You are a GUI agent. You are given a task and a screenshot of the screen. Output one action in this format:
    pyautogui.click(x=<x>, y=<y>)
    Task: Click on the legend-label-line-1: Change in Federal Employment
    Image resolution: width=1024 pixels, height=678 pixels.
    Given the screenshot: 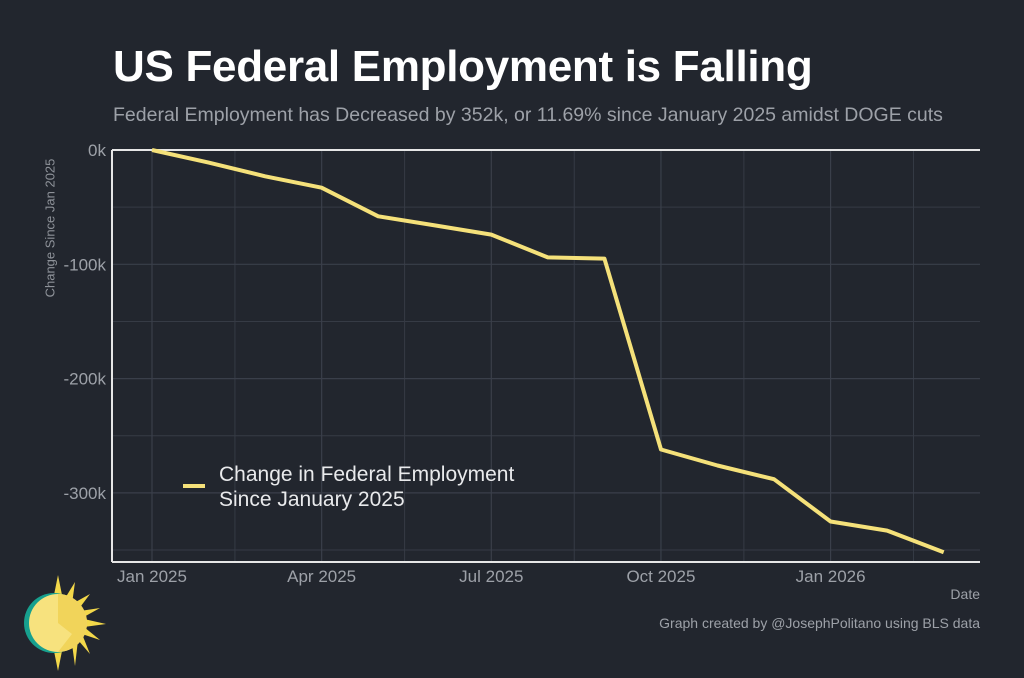 What is the action you would take?
    pyautogui.click(x=366, y=474)
    